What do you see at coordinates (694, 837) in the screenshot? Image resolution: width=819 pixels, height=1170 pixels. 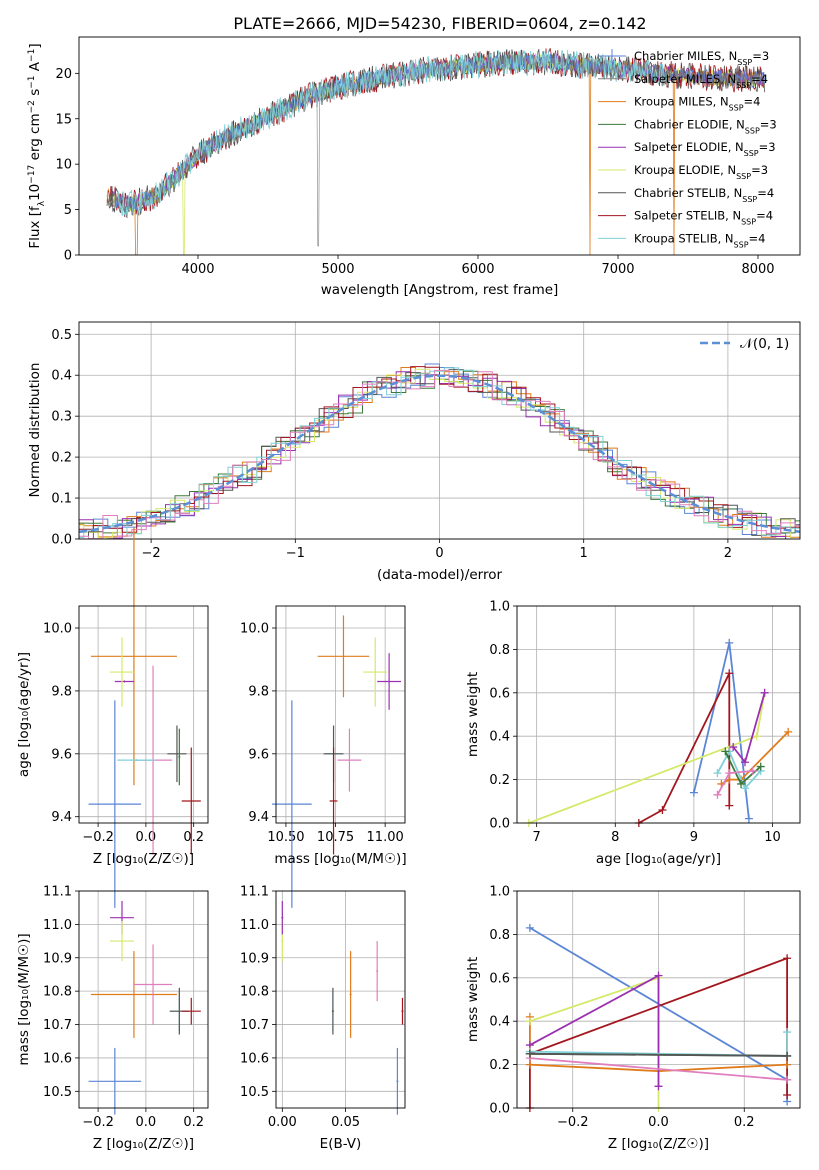 I see `x-tick-label: 9` at bounding box center [694, 837].